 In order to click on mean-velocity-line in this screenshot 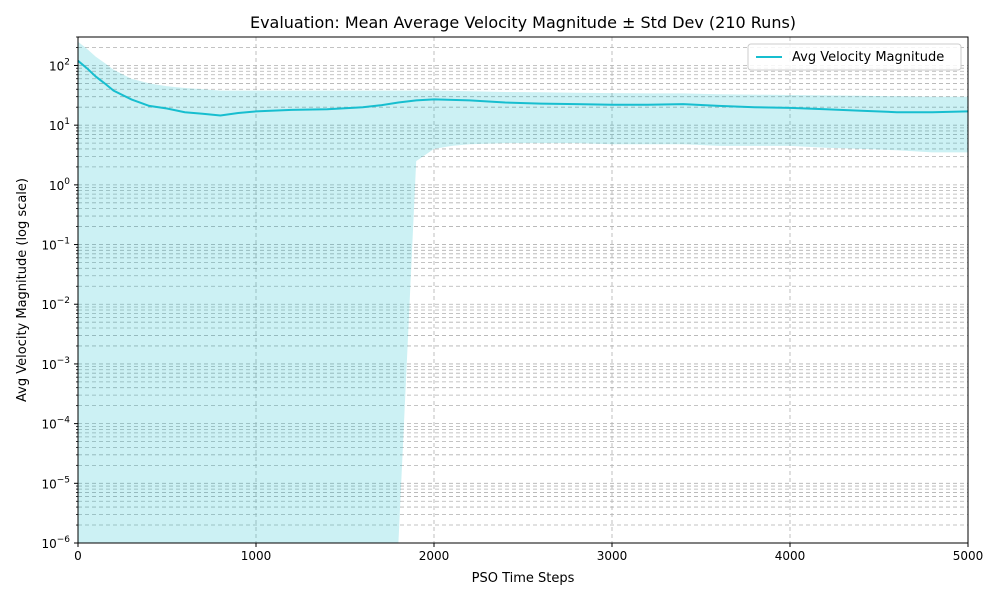, I will do `click(523, 88)`.